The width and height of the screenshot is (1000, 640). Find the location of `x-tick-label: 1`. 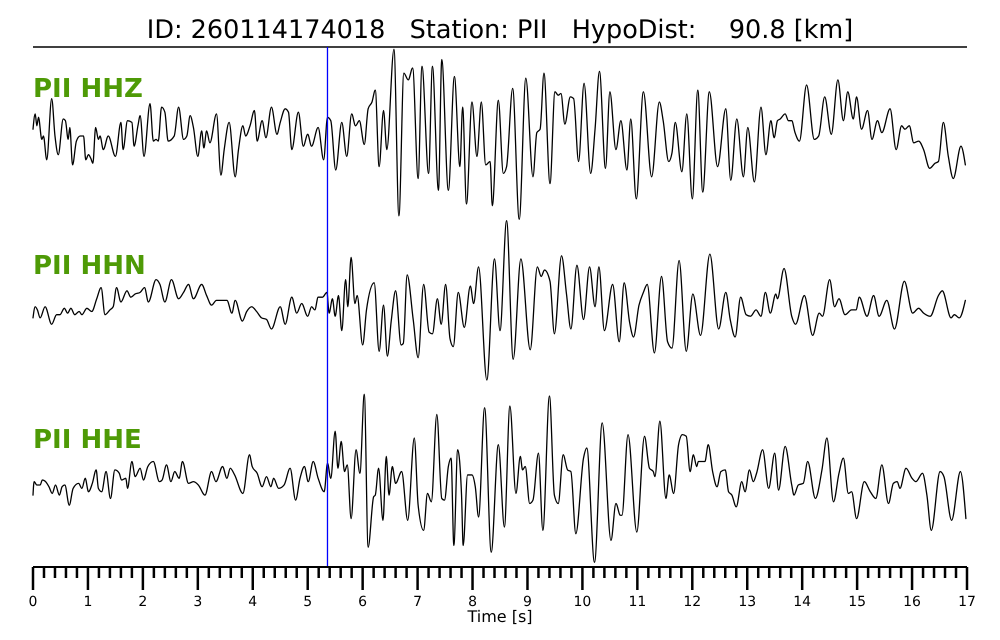

x-tick-label: 1 is located at coordinates (87, 602).